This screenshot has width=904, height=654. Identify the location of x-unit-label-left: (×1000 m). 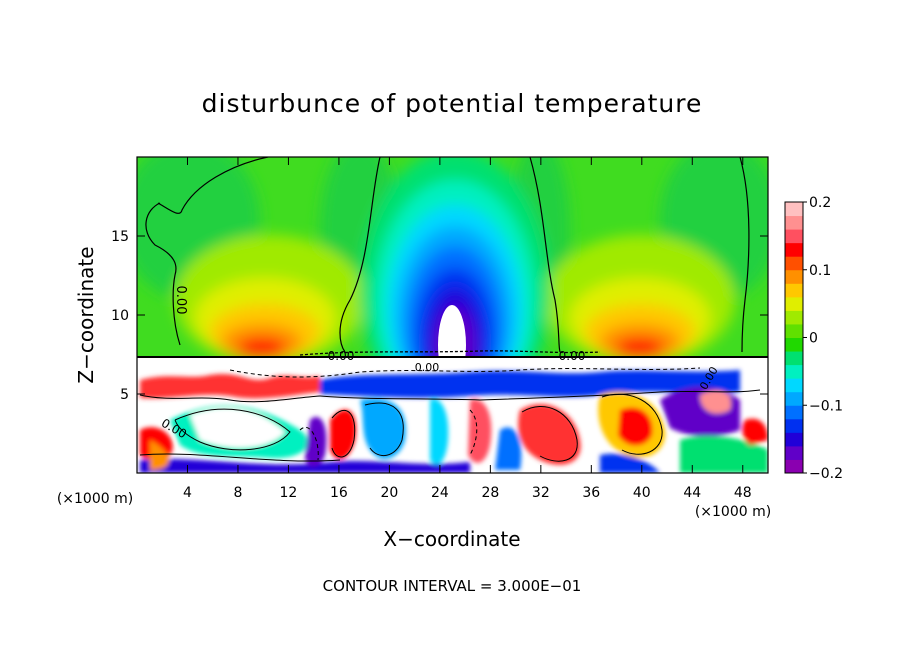
(95, 499).